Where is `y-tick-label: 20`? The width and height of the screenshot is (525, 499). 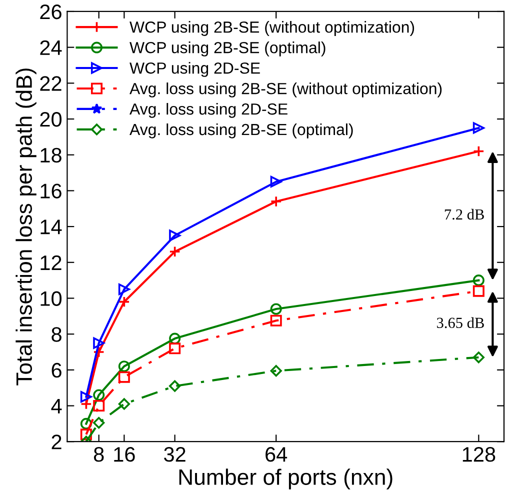 y-tick-label: 20 is located at coordinates (51, 119).